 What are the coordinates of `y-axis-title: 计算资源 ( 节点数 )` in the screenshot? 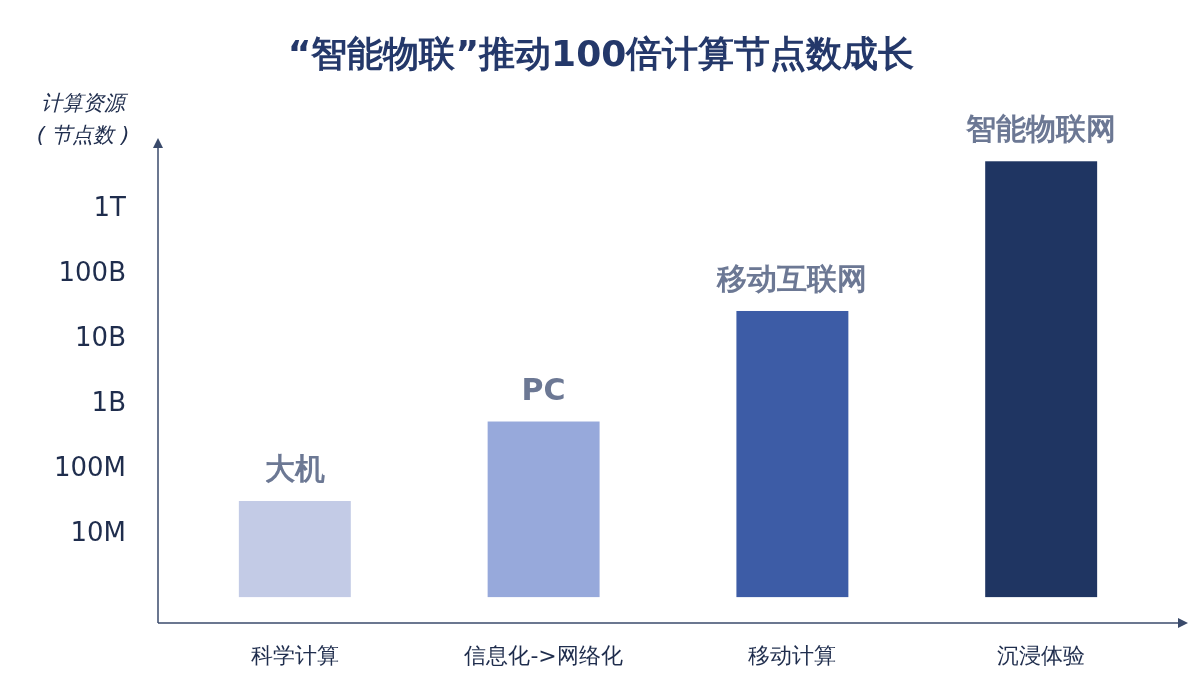 It's located at (83, 119).